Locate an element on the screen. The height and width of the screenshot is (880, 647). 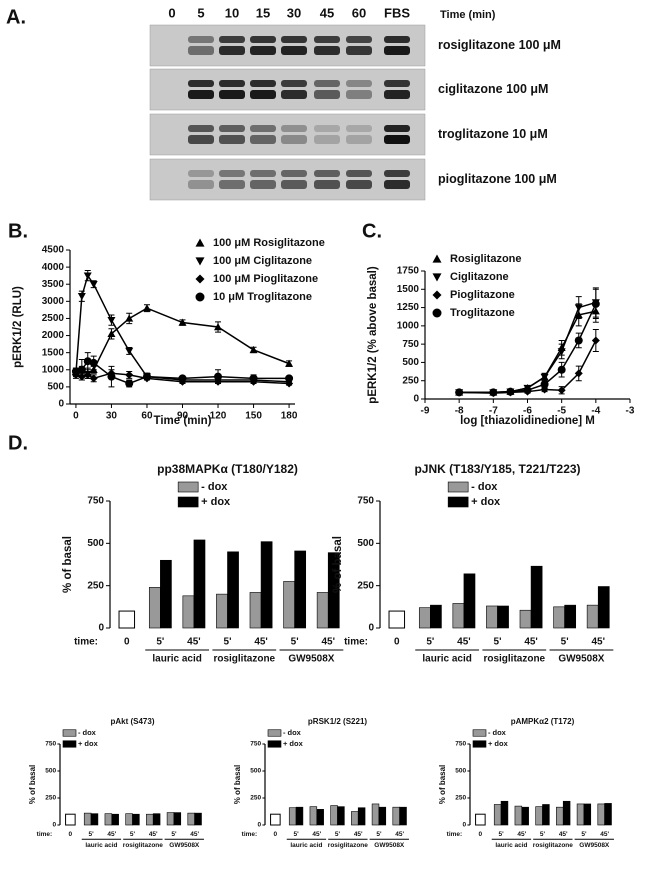
legend-label: 100 μM Pioglitazone is located at coordinates (265, 279).